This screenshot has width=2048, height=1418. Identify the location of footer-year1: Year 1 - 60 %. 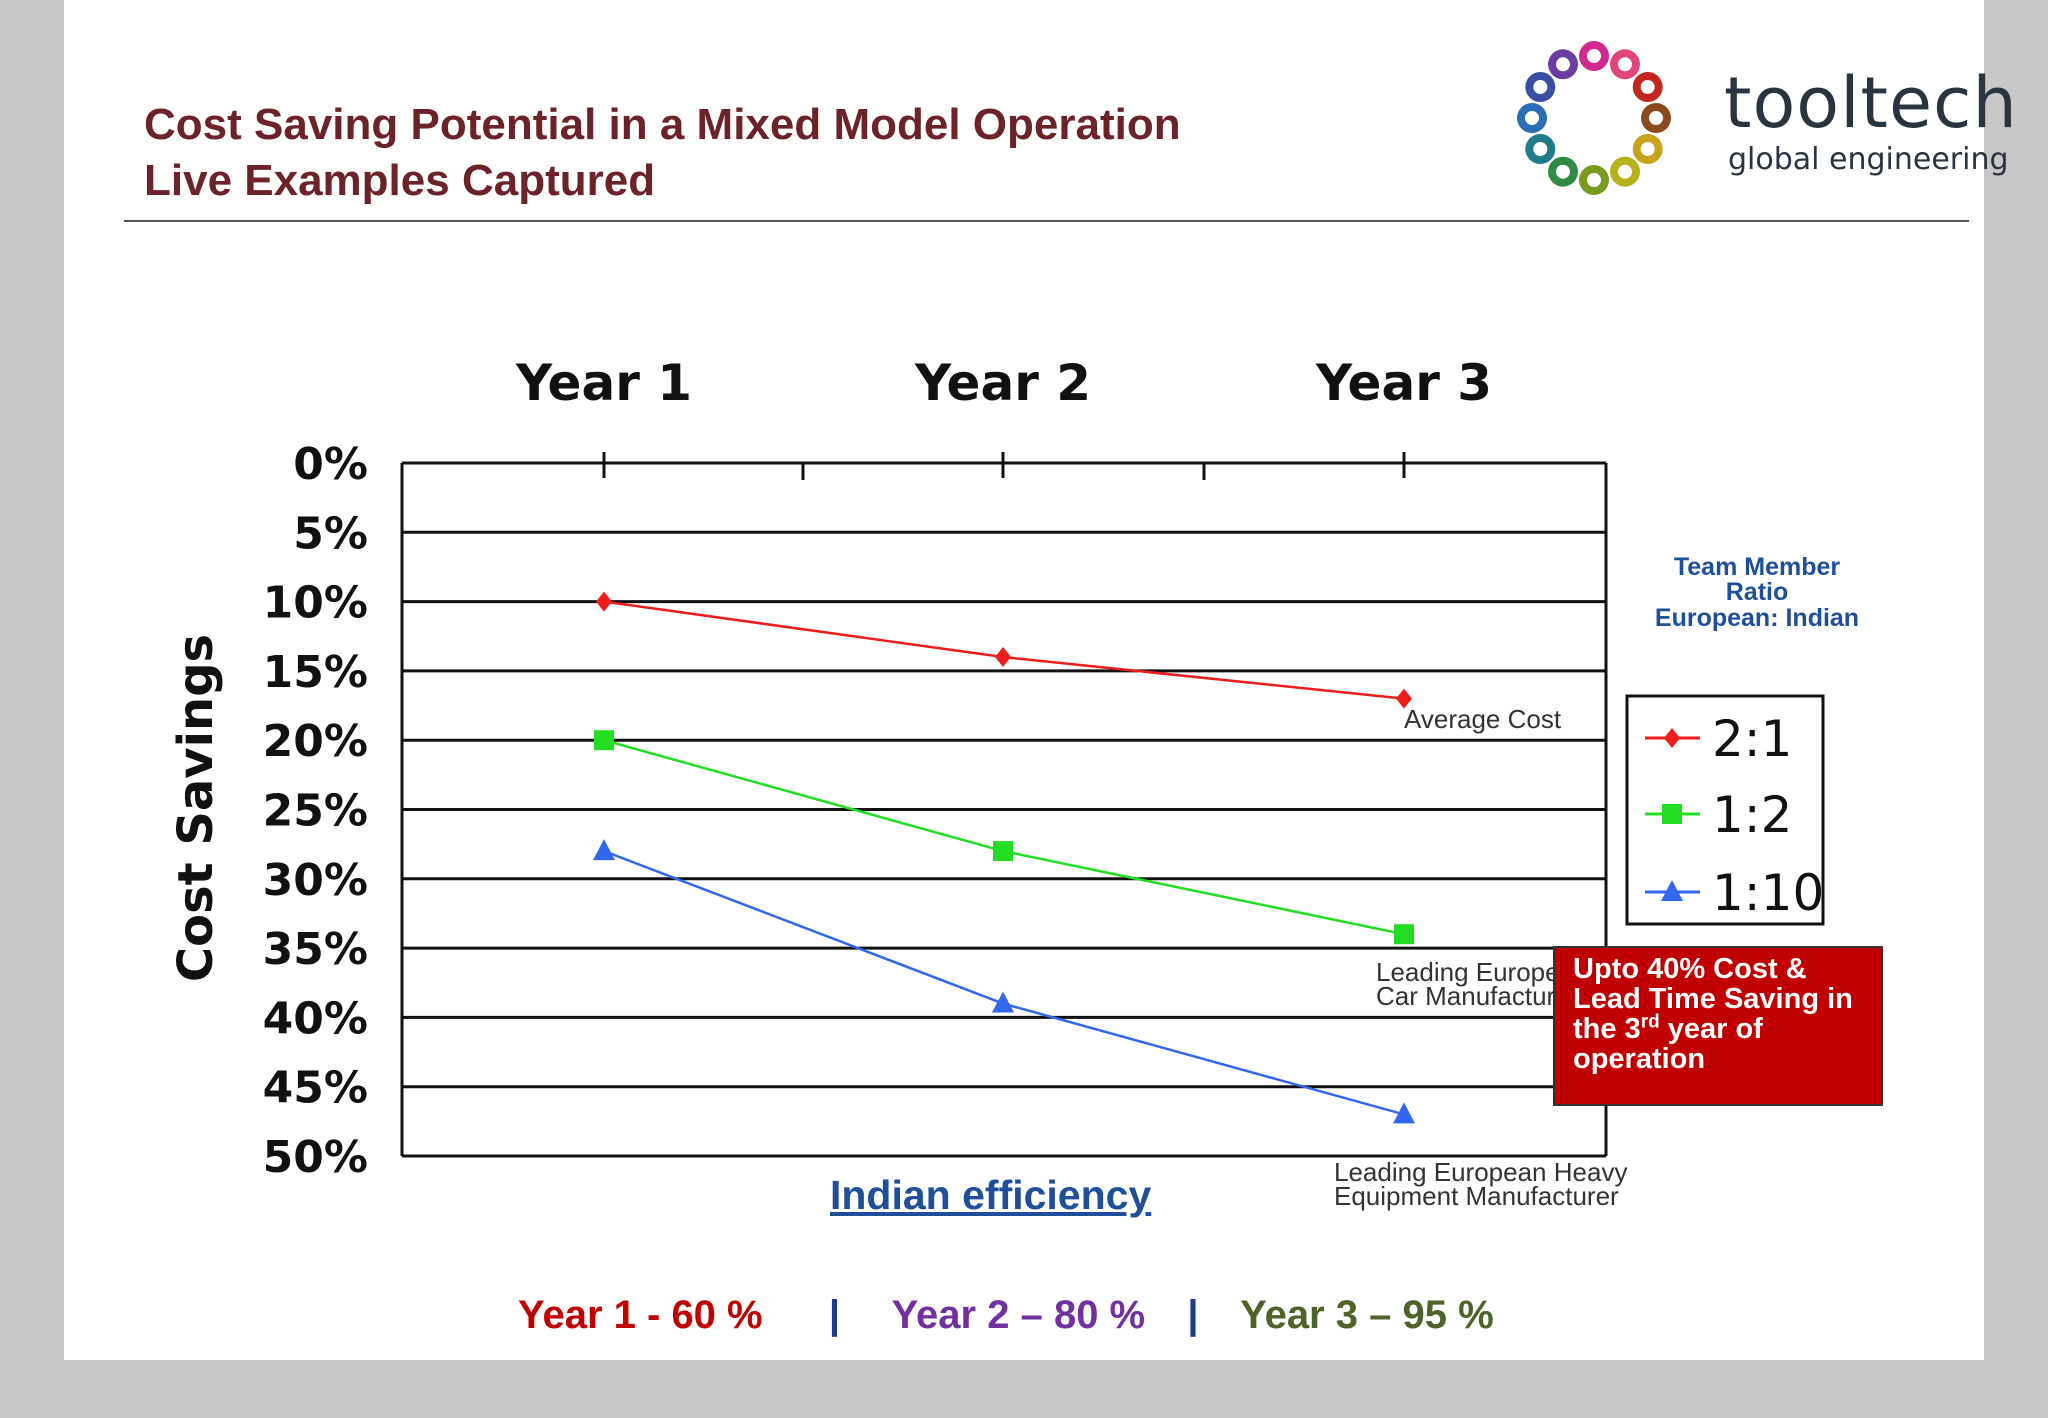
(640, 1315).